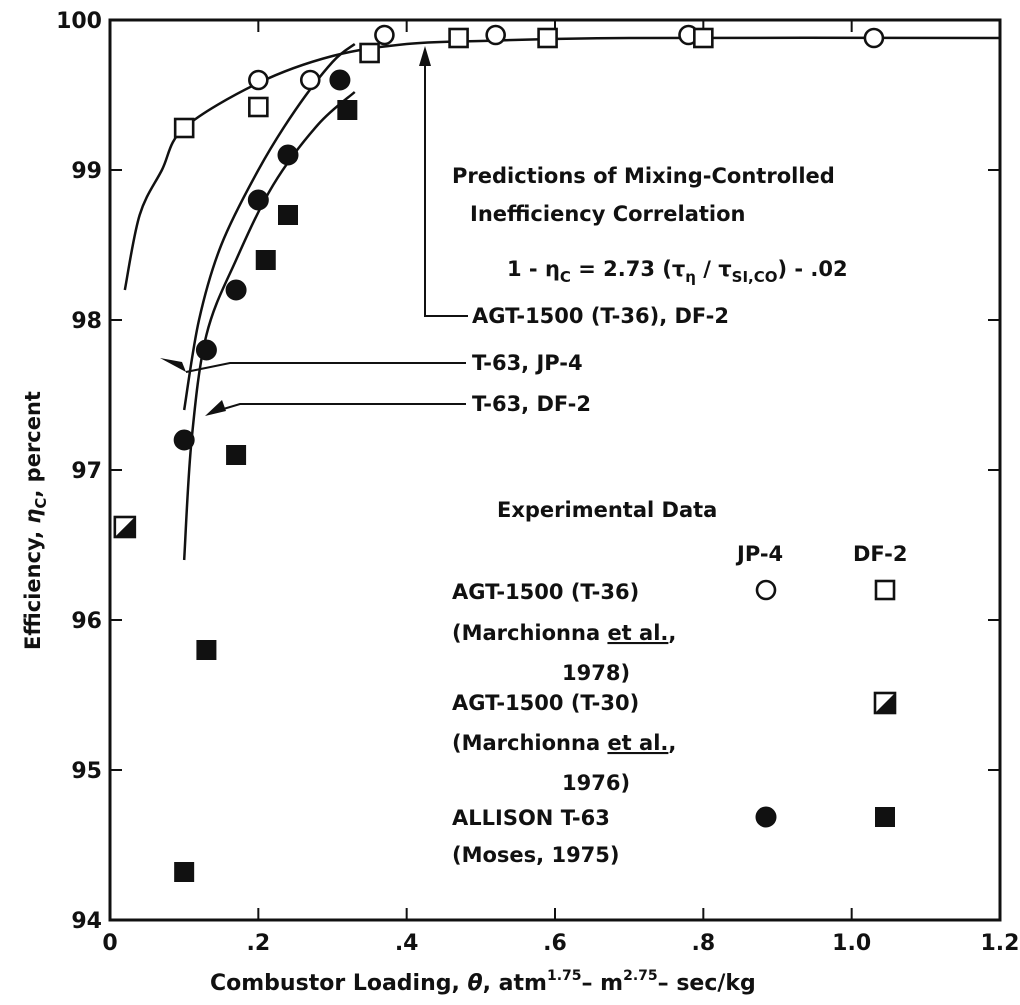  What do you see at coordinates (637, 743) in the screenshot?
I see `legend-entry2-etal: et al.` at bounding box center [637, 743].